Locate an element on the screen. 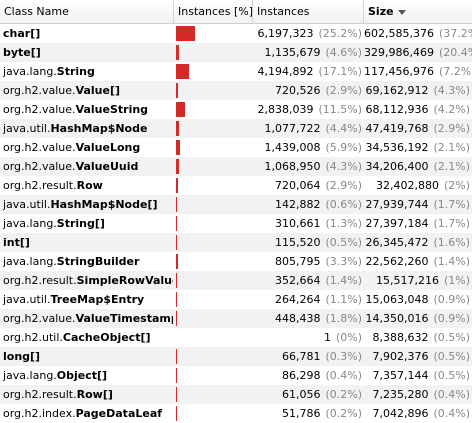 The width and height of the screenshot is (472, 423). instances-cell: 6,197,323 (25.2%) is located at coordinates (308, 33).